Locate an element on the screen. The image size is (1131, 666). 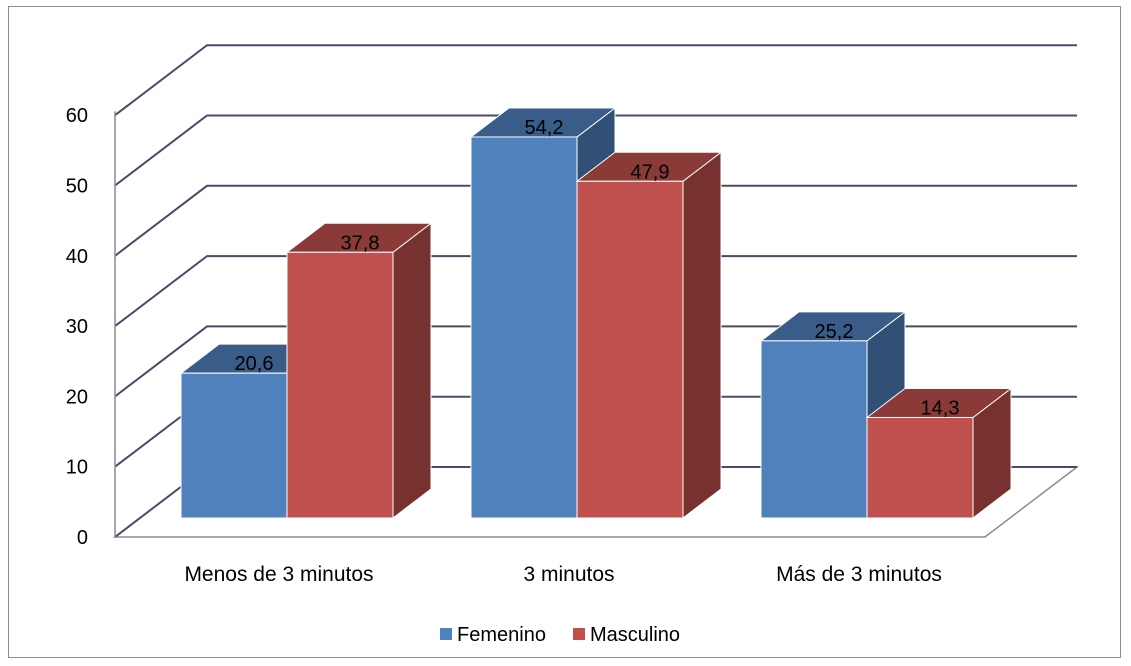
data-label: 14,3 is located at coordinates (940, 408).